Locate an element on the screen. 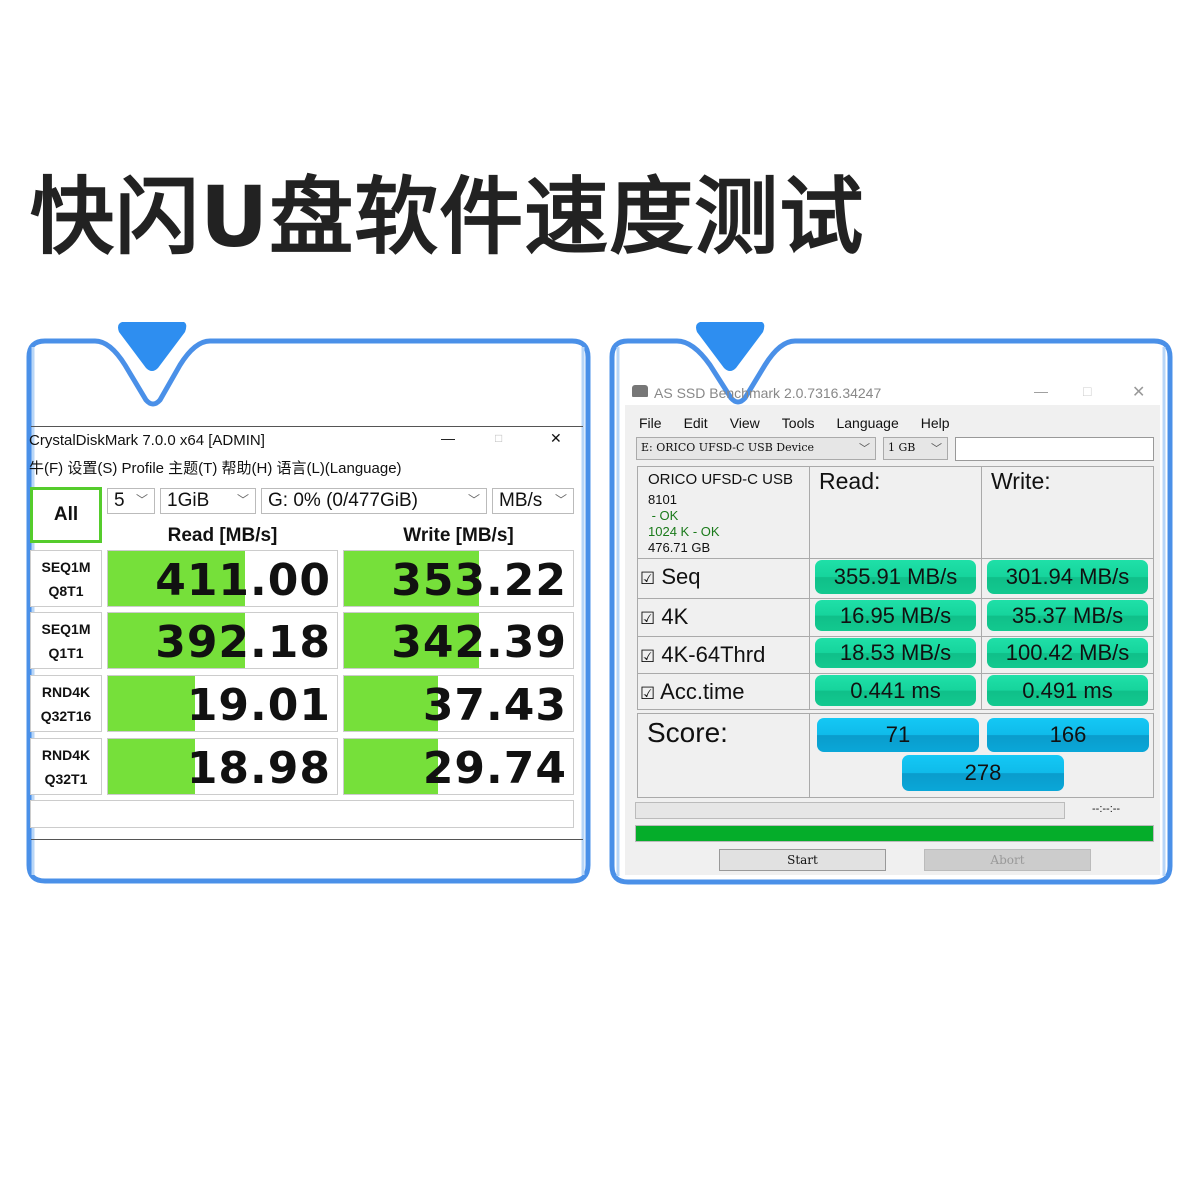 This screenshot has width=1200, height=1200. test-params: Q32T1 is located at coordinates (66, 779).